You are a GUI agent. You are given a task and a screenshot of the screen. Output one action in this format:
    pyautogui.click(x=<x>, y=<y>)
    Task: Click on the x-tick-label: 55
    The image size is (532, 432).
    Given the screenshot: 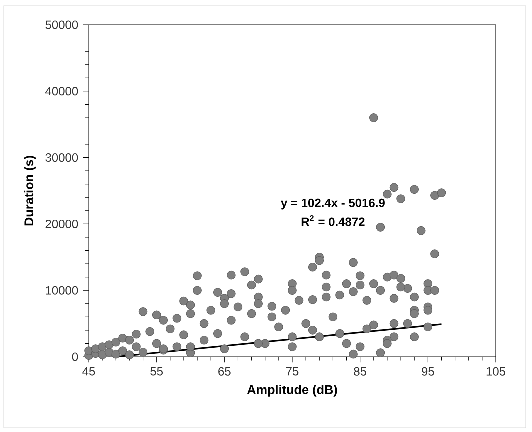 What is the action you would take?
    pyautogui.click(x=157, y=371)
    